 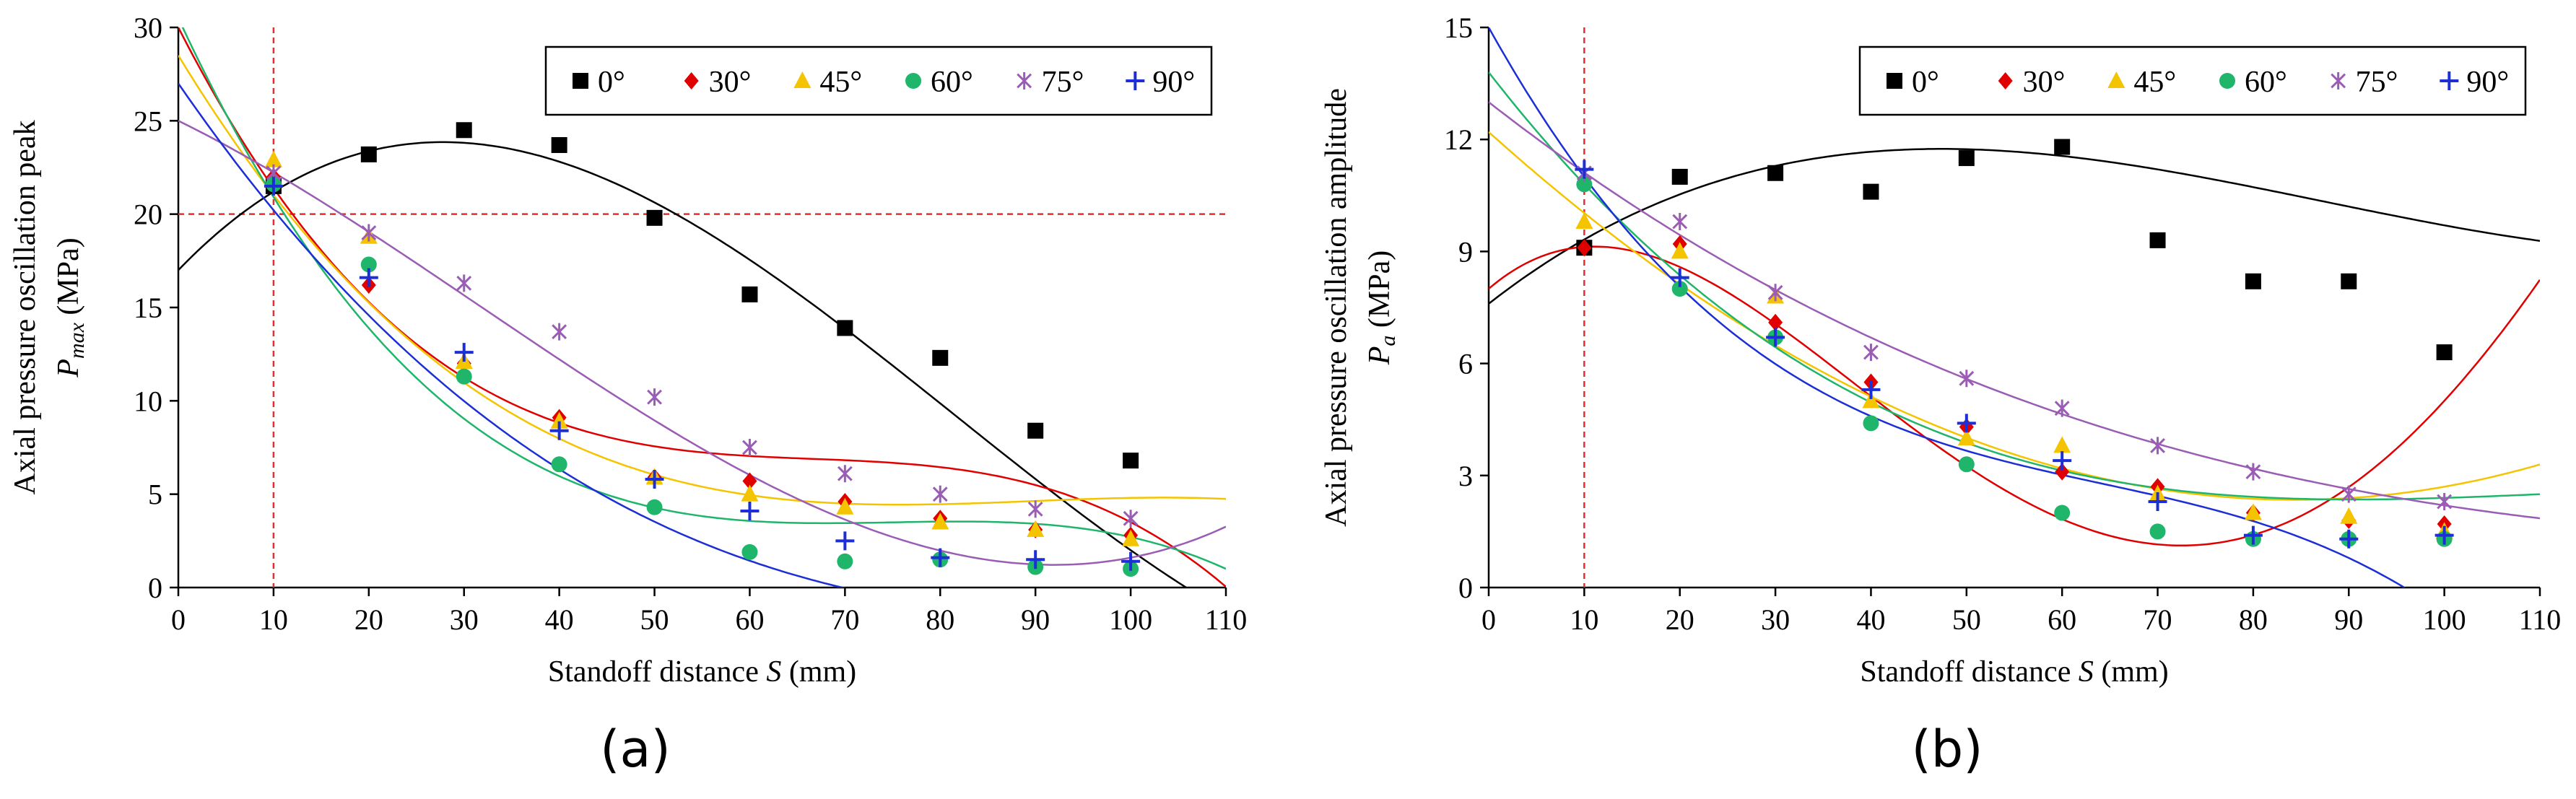 What do you see at coordinates (1870, 619) in the screenshot?
I see `x-tick-label: 40` at bounding box center [1870, 619].